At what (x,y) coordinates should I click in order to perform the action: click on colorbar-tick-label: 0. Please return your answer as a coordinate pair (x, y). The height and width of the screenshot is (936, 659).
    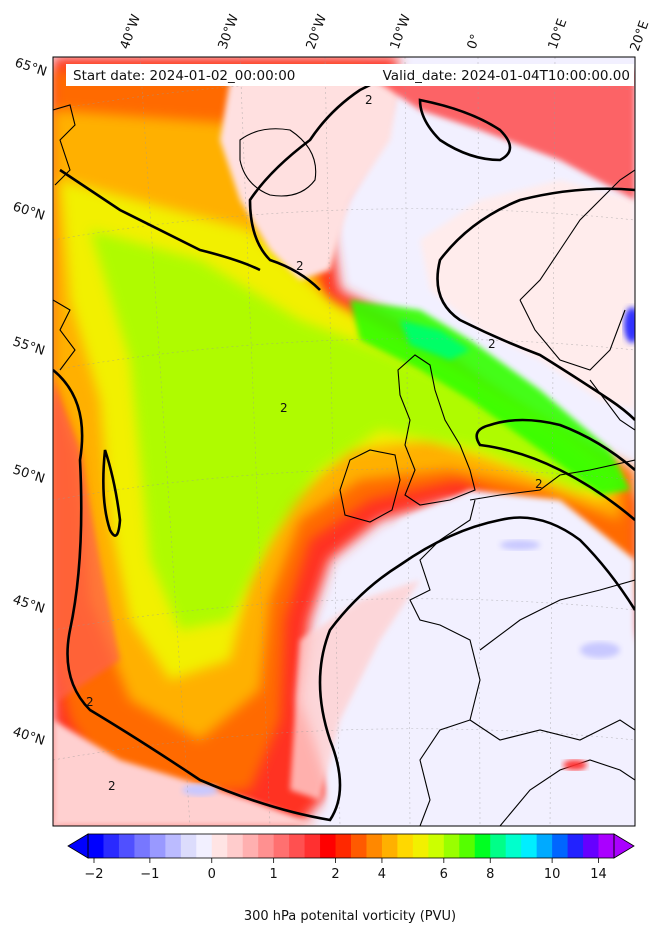
    Looking at the image, I should click on (212, 874).